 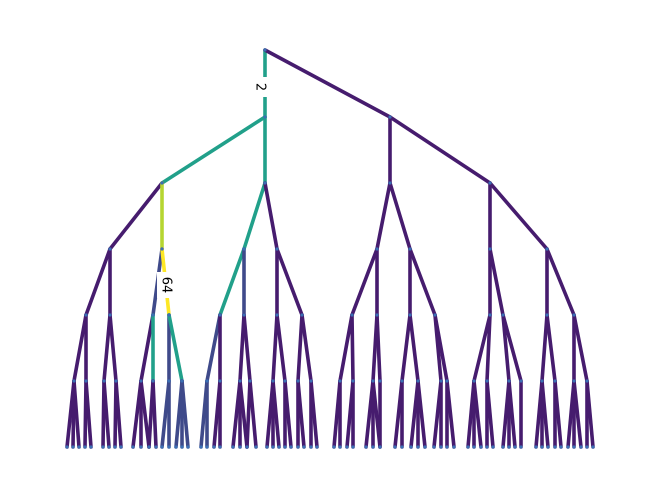 I want to click on edge-labels: 2 64, so click(x=212, y=187).